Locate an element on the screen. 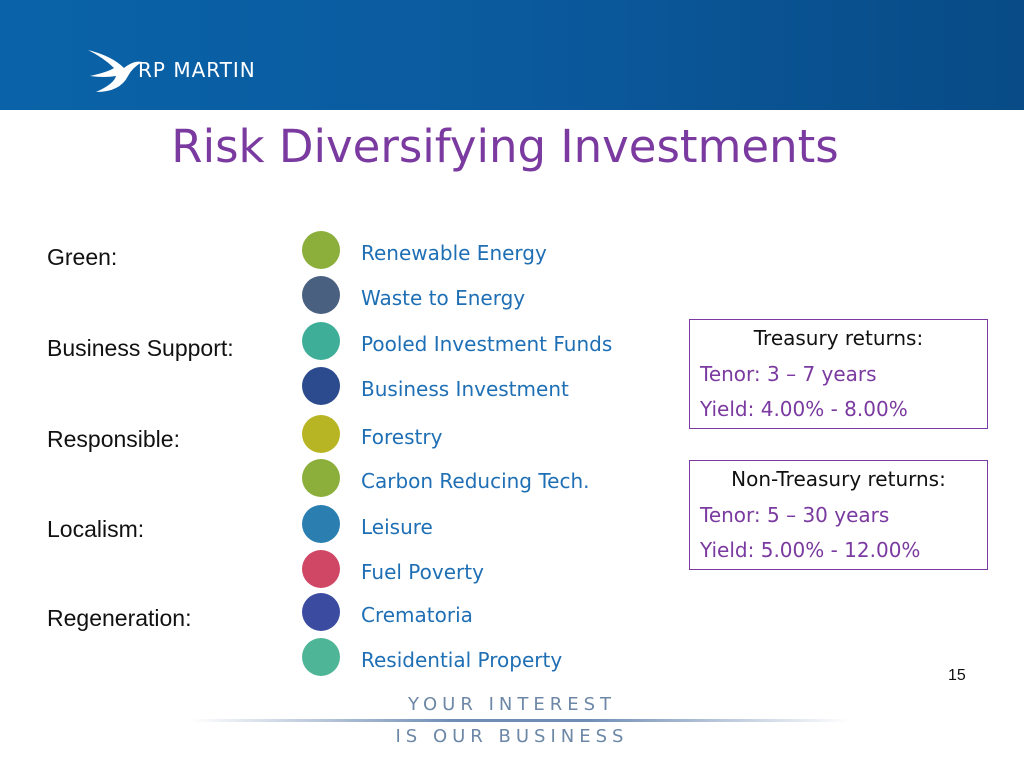  box-line: Tenor: 5 – 30 years is located at coordinates (795, 515).